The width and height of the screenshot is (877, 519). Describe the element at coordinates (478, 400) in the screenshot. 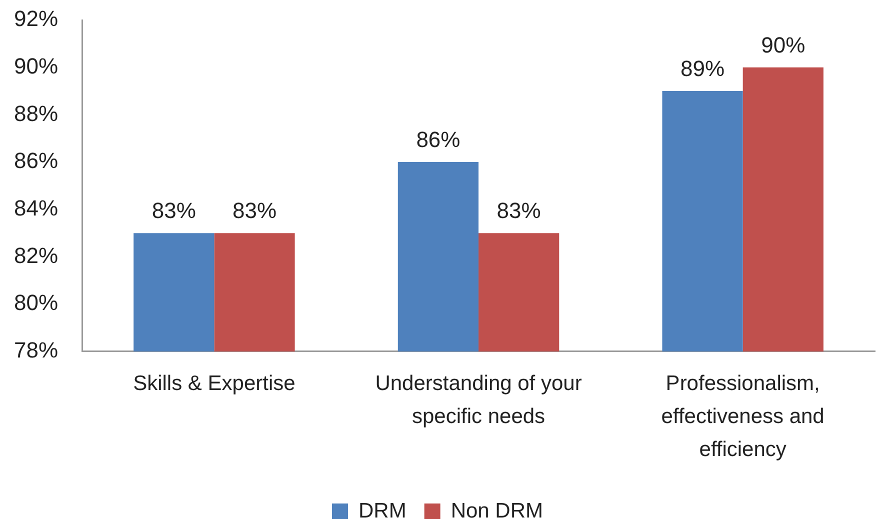

I see `x-tick-label: Understanding of your specific needs` at that location.